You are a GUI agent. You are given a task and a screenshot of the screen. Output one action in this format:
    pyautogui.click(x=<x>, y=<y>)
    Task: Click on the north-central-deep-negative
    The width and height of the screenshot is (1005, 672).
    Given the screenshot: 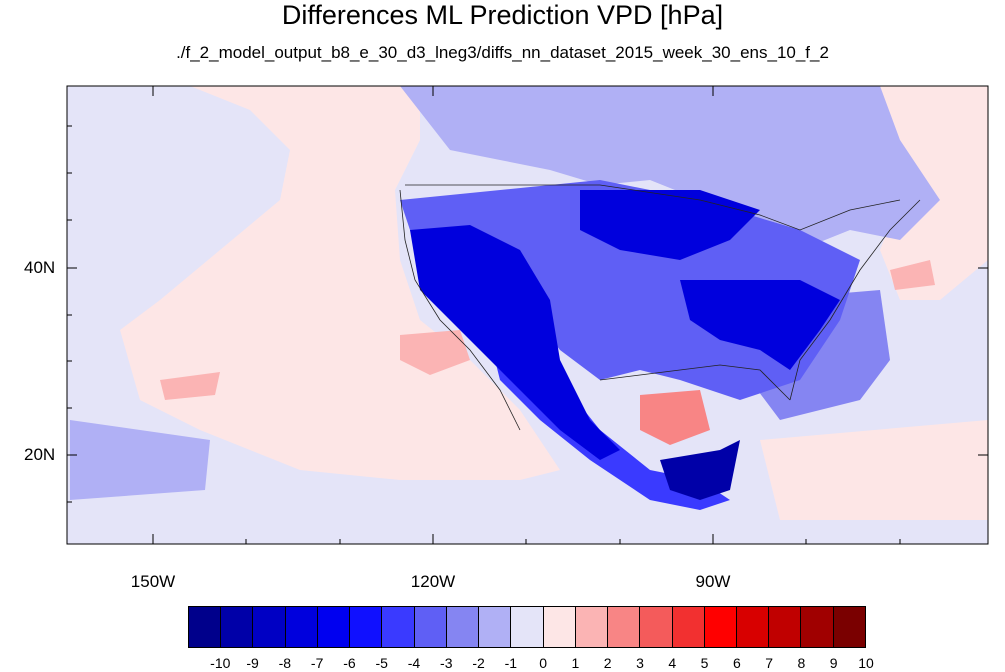 What is the action you would take?
    pyautogui.click(x=670, y=225)
    